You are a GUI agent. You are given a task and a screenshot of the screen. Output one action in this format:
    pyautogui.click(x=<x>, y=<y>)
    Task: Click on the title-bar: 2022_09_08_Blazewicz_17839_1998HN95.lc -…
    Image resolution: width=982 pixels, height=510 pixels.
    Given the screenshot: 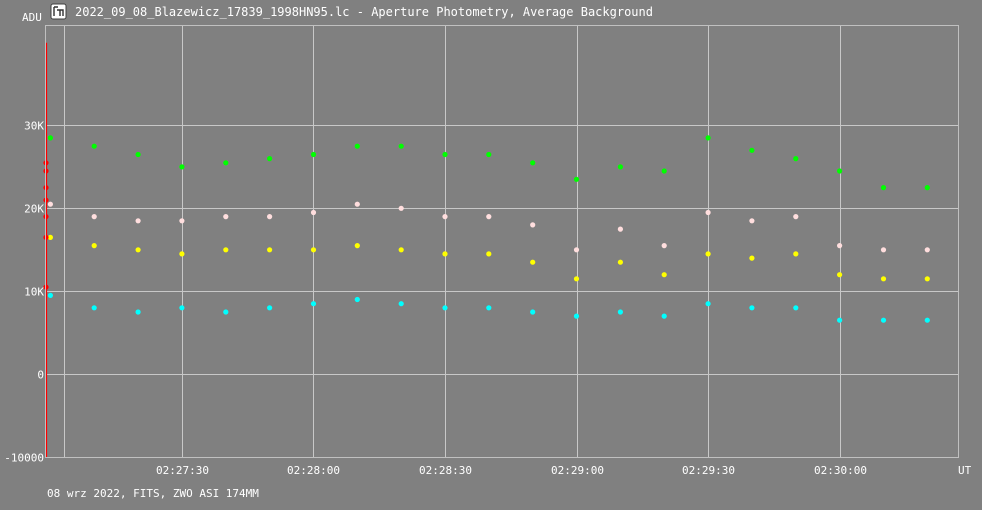 What is the action you would take?
    pyautogui.click(x=351, y=11)
    